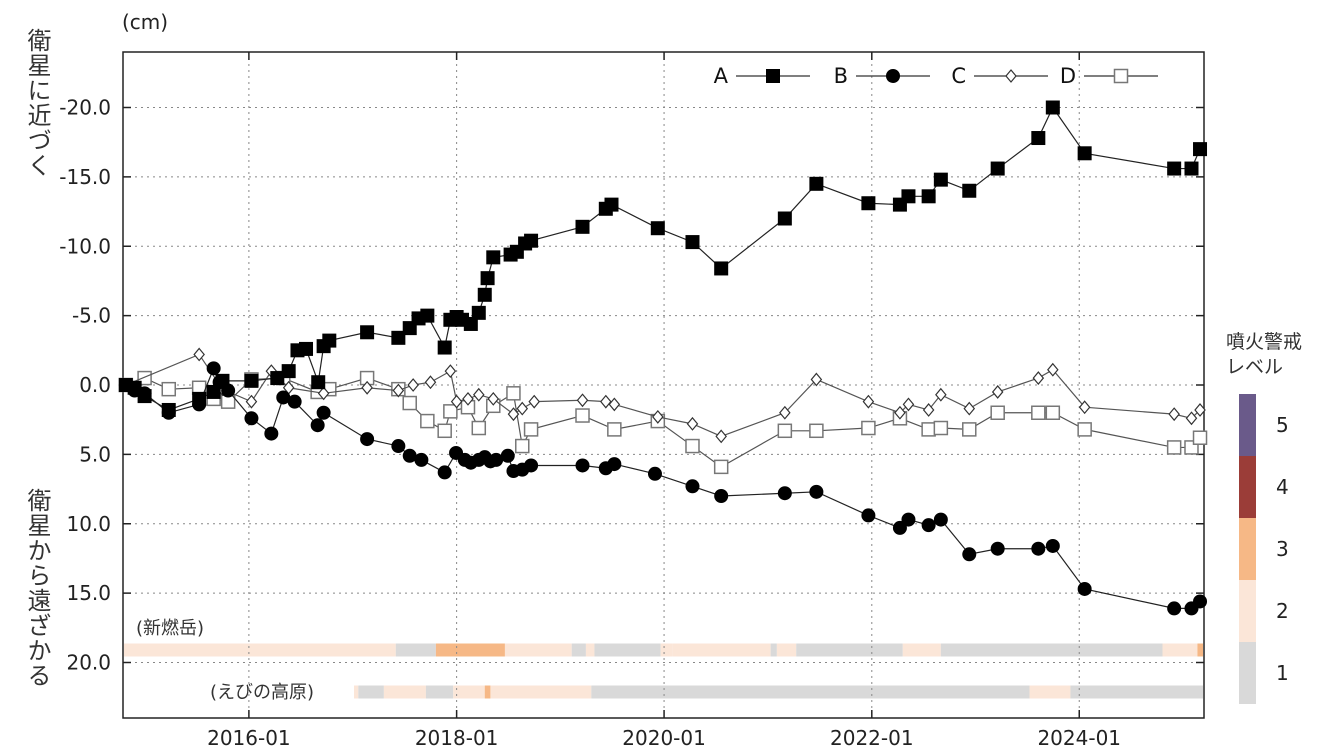 This screenshot has width=1341, height=753. What do you see at coordinates (1282, 611) in the screenshot?
I see `alert-level-number: 2` at bounding box center [1282, 611].